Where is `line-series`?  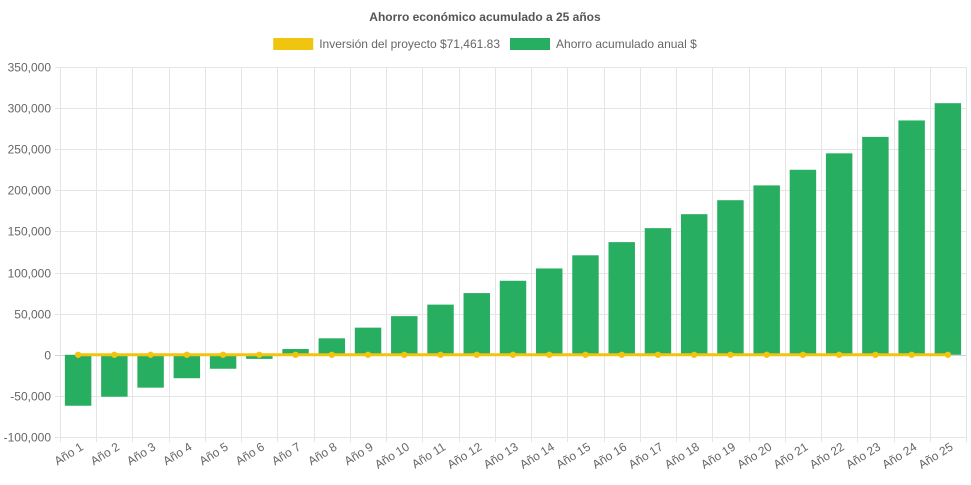
line-series is located at coordinates (513, 354).